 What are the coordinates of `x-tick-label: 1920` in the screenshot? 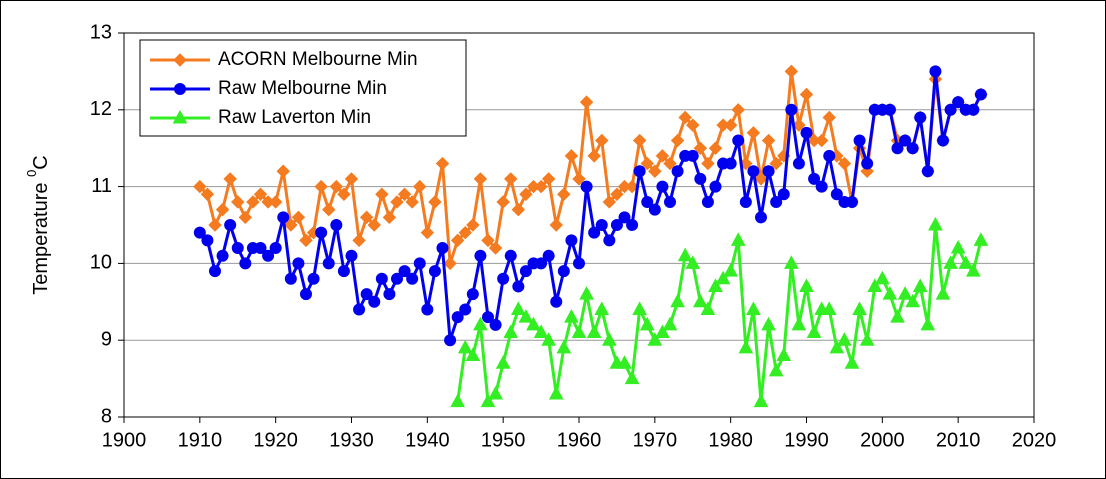 It's located at (275, 440).